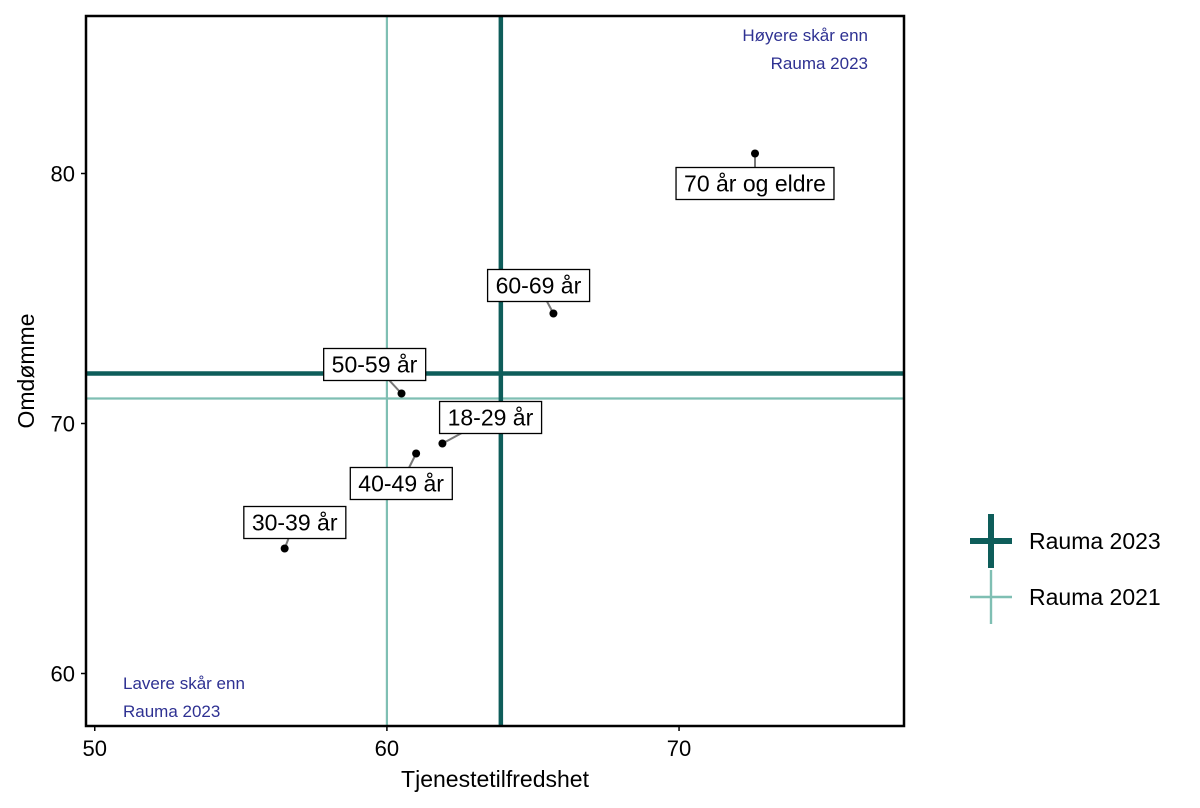 The image size is (1200, 808). I want to click on point-label: 60-69 år, so click(538, 285).